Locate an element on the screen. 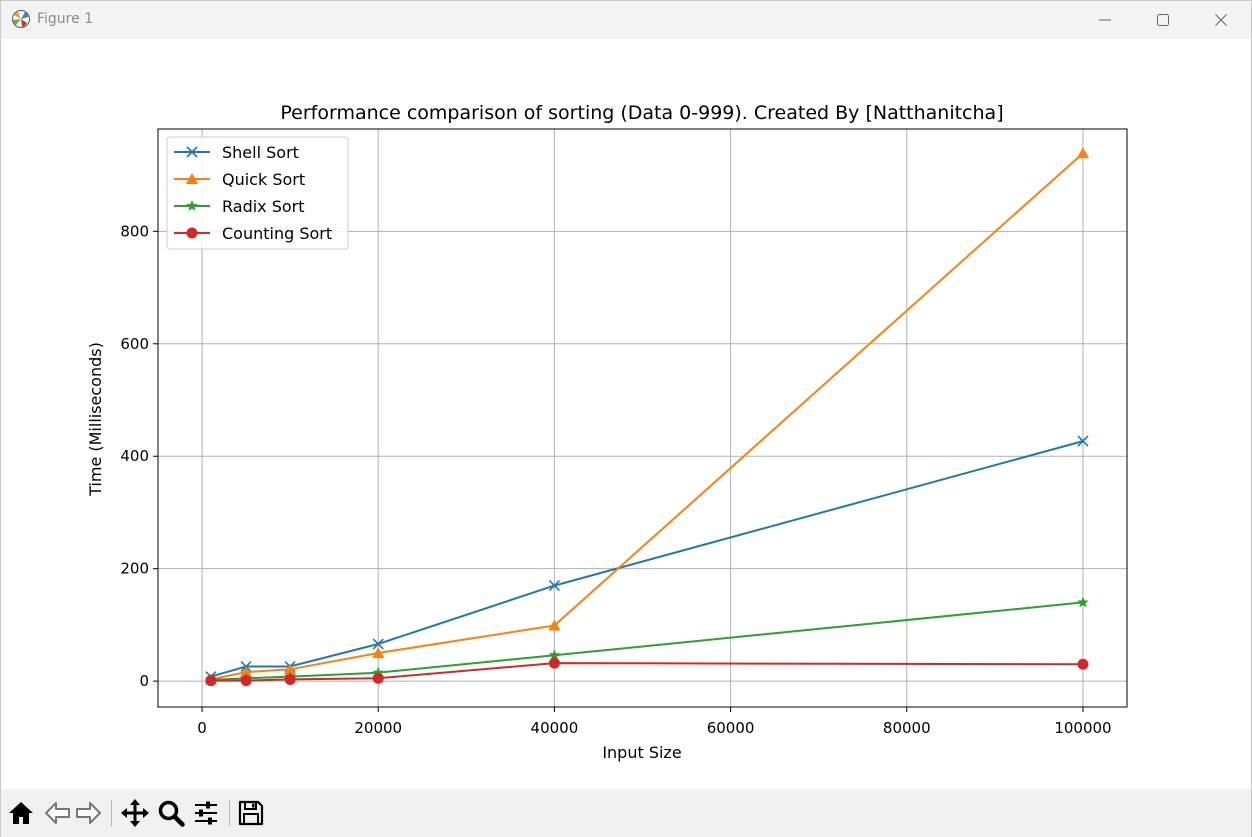 This screenshot has height=837, width=1252. legend-entry: Radix Sort is located at coordinates (239, 206).